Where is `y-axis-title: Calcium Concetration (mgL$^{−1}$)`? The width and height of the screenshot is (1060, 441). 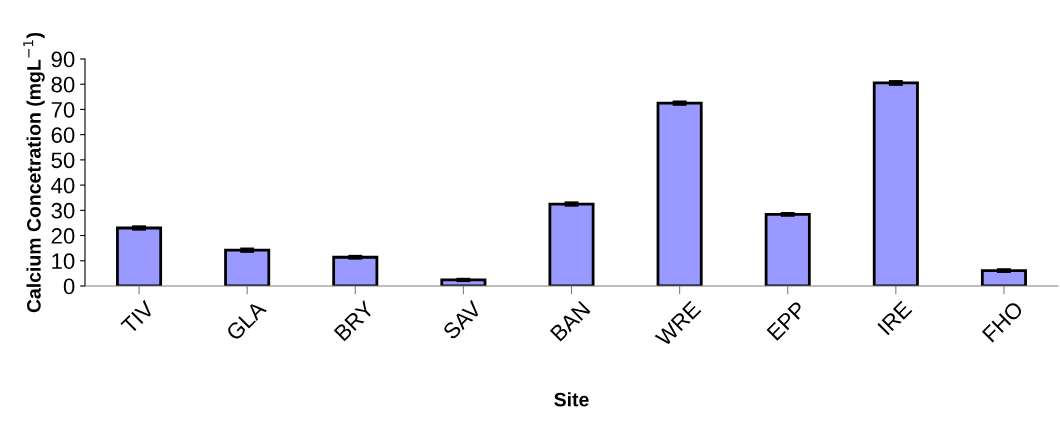
y-axis-title: Calcium Concetration (mgL$^{−1}$) is located at coordinates (34, 172).